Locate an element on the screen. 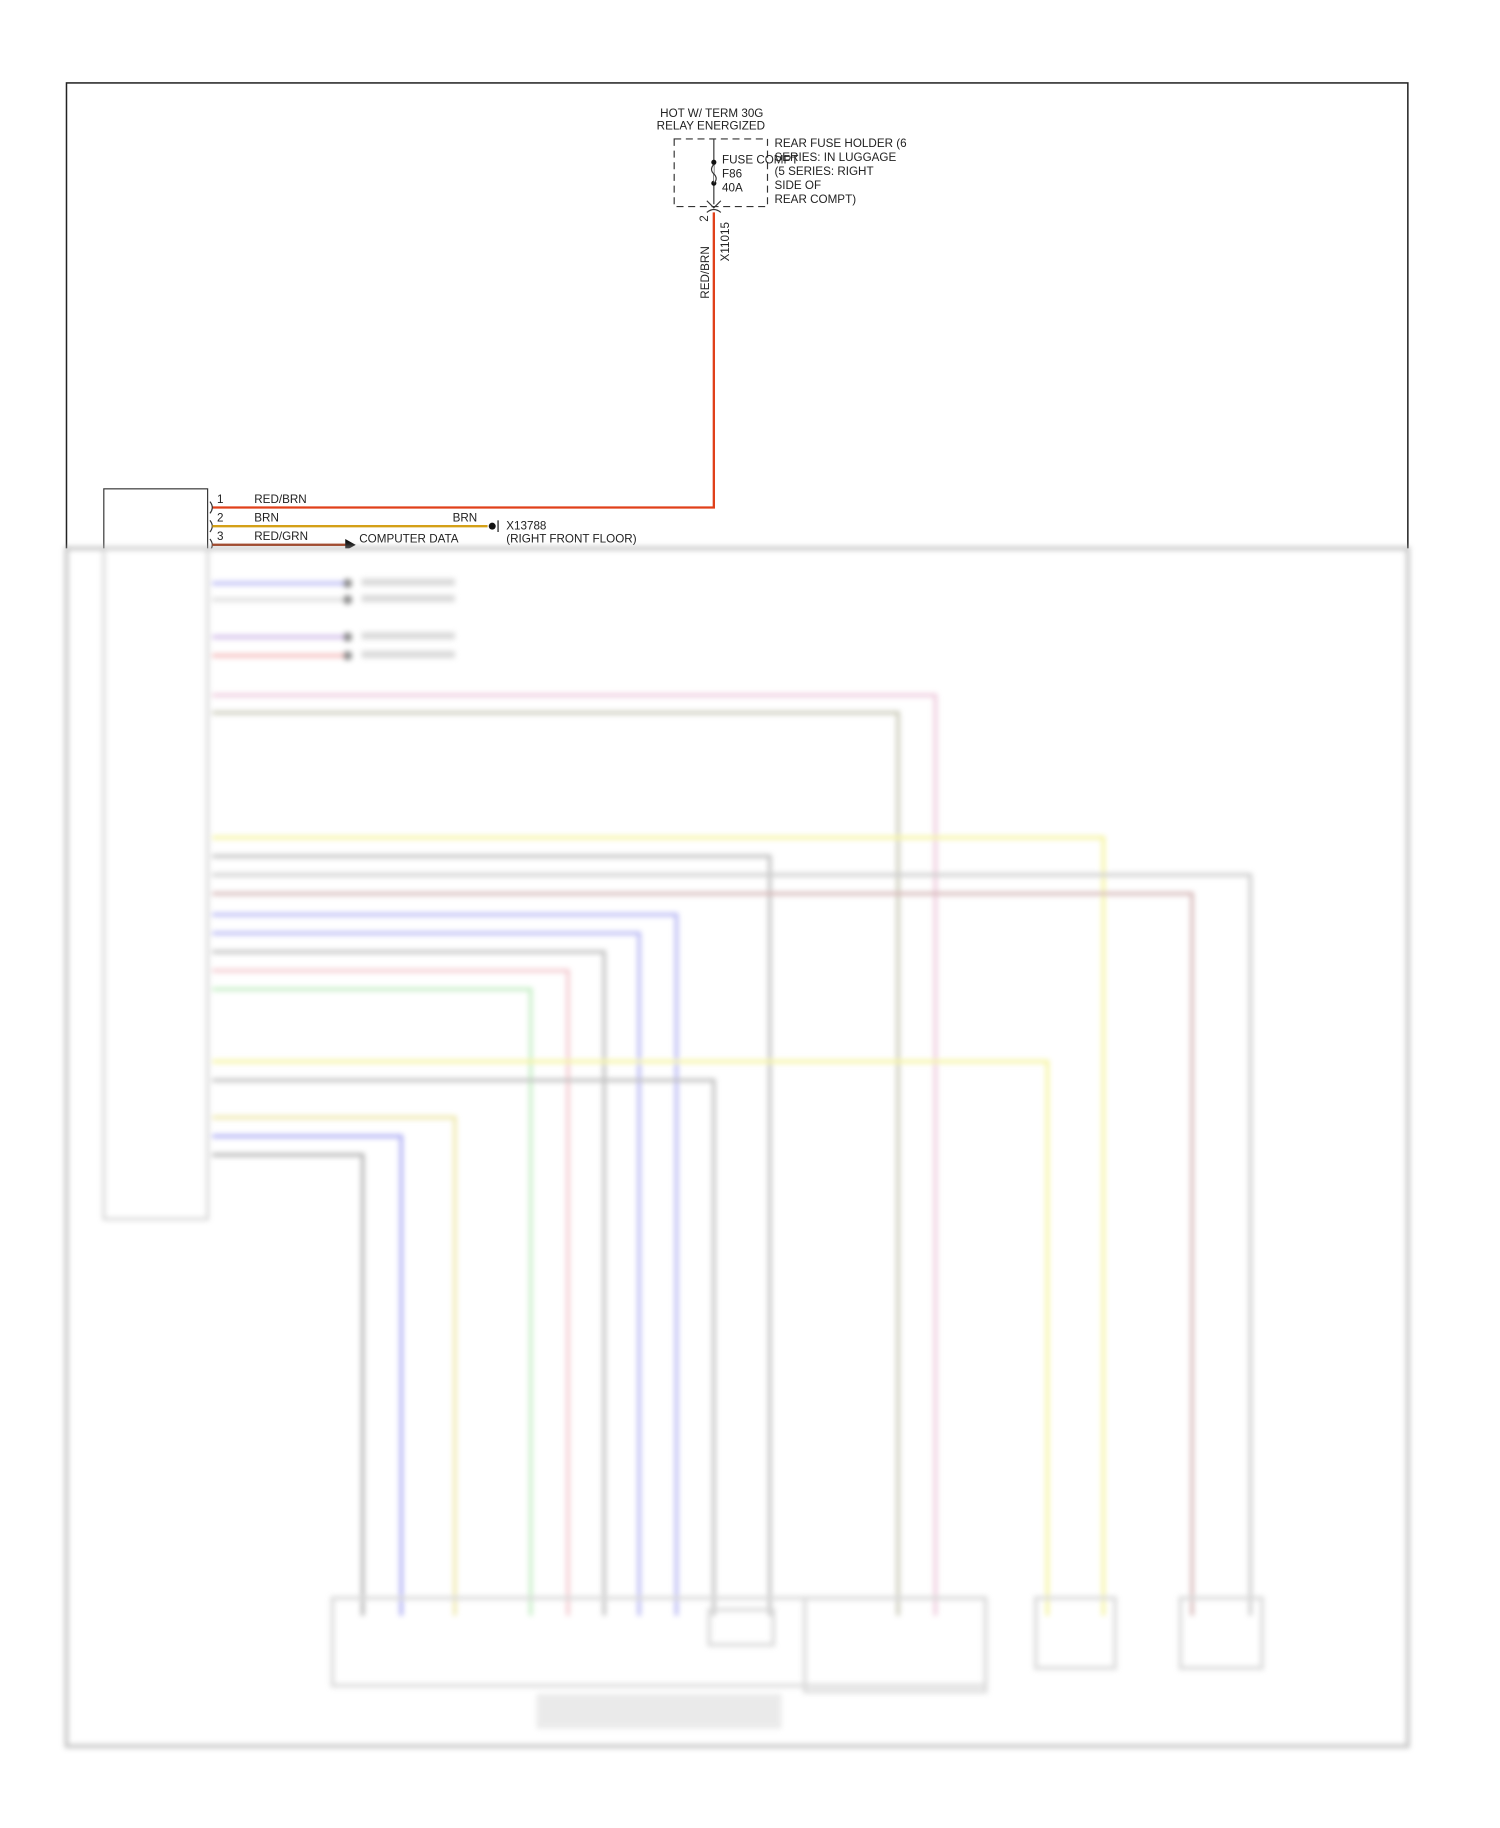 The width and height of the screenshot is (1500, 1828). pin-number: 2 is located at coordinates (220, 518).